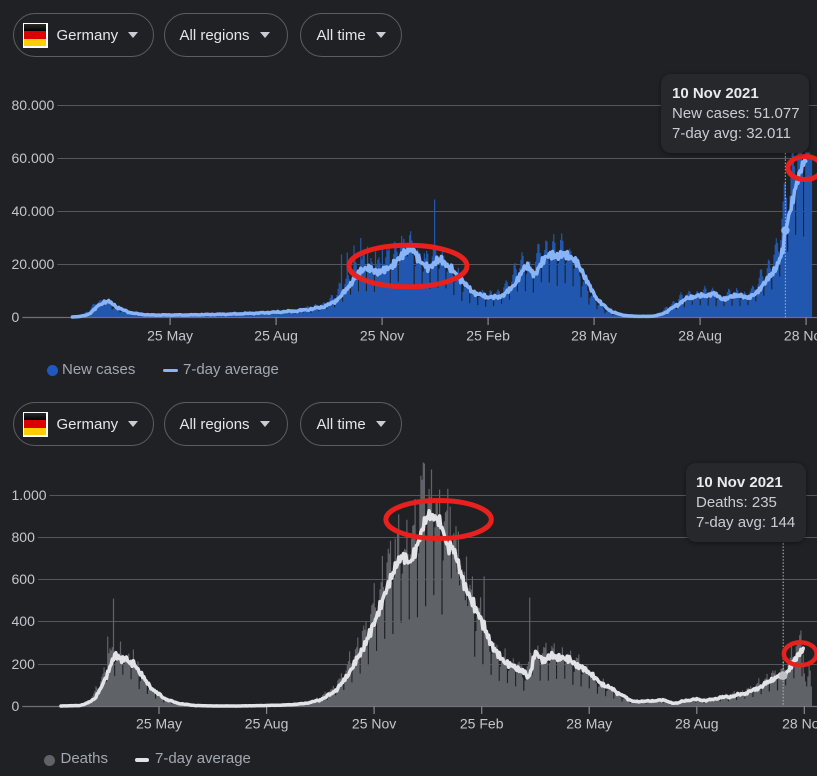 Image resolution: width=817 pixels, height=776 pixels. I want to click on svg-text: 800, so click(24, 537).